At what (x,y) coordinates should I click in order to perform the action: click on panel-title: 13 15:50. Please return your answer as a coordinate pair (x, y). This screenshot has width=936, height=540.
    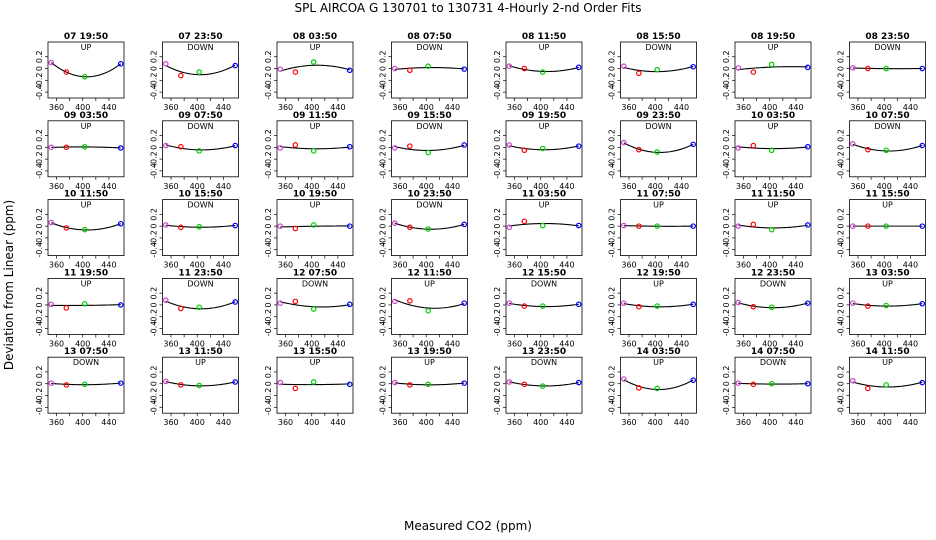
    Looking at the image, I should click on (315, 352).